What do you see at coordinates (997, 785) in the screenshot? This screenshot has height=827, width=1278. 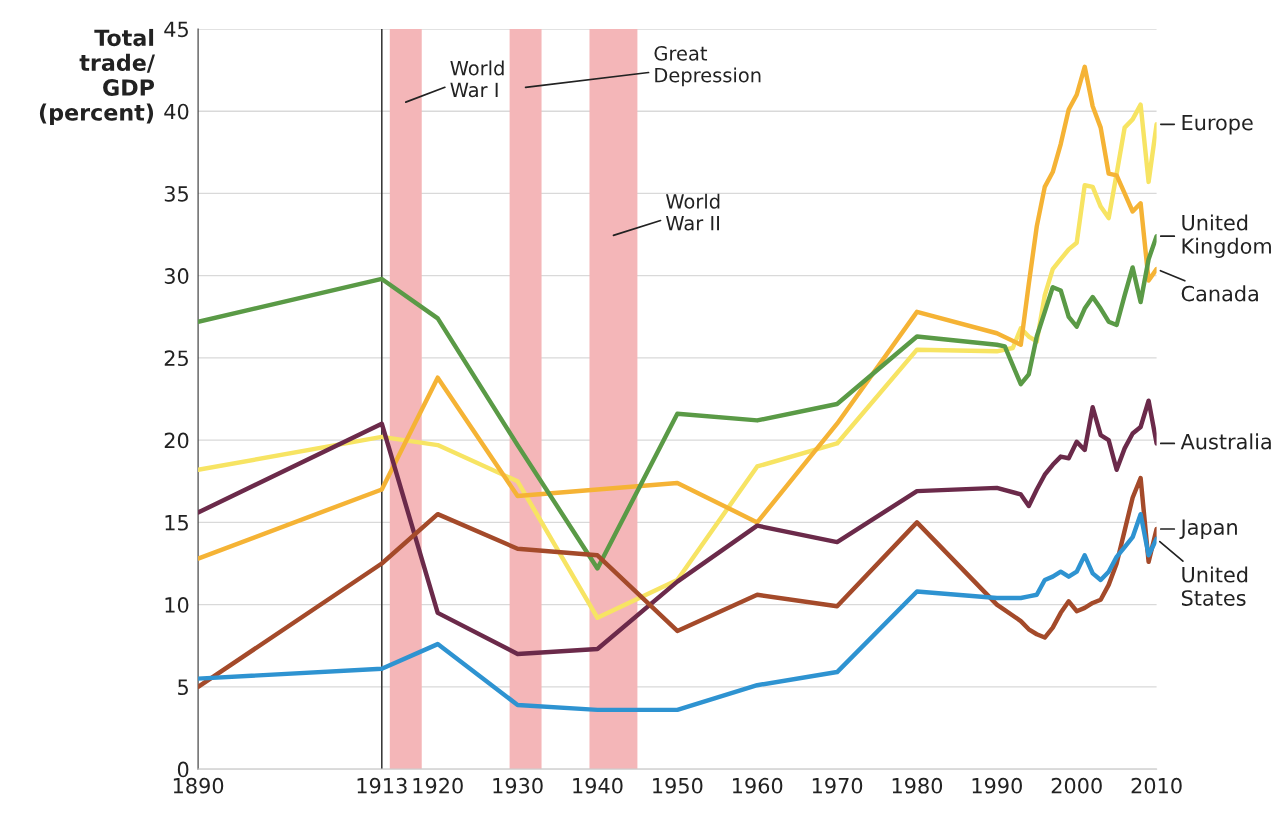 I see `x-tick-label: 1990` at bounding box center [997, 785].